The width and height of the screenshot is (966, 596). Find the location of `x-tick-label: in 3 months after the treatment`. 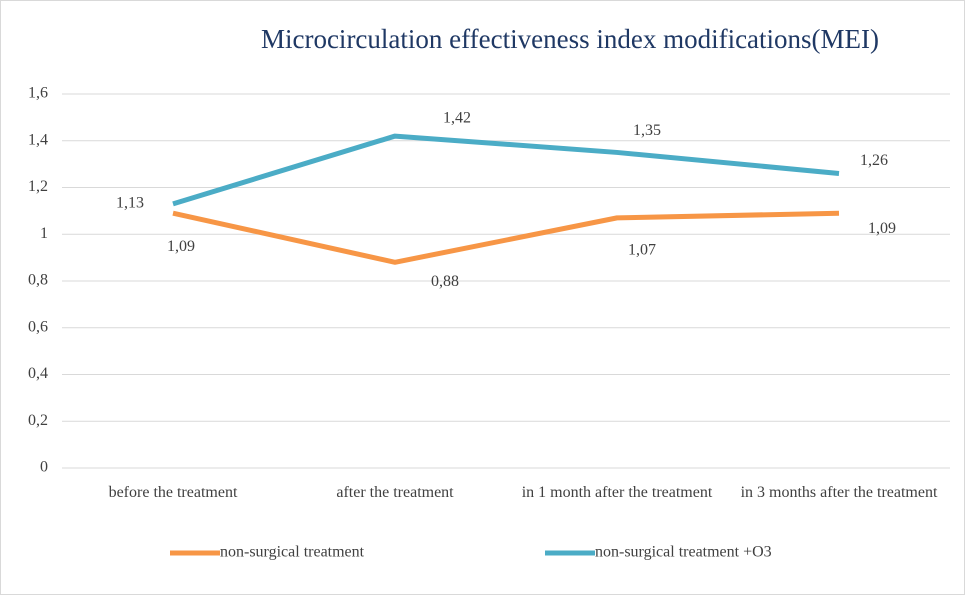

x-tick-label: in 3 months after the treatment is located at coordinates (839, 492).